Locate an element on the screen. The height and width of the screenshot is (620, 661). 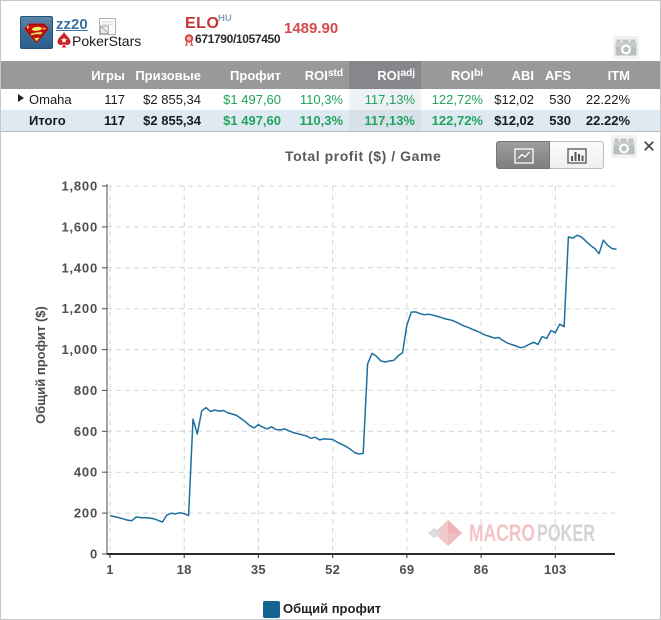
svg-text: 18 is located at coordinates (184, 569).